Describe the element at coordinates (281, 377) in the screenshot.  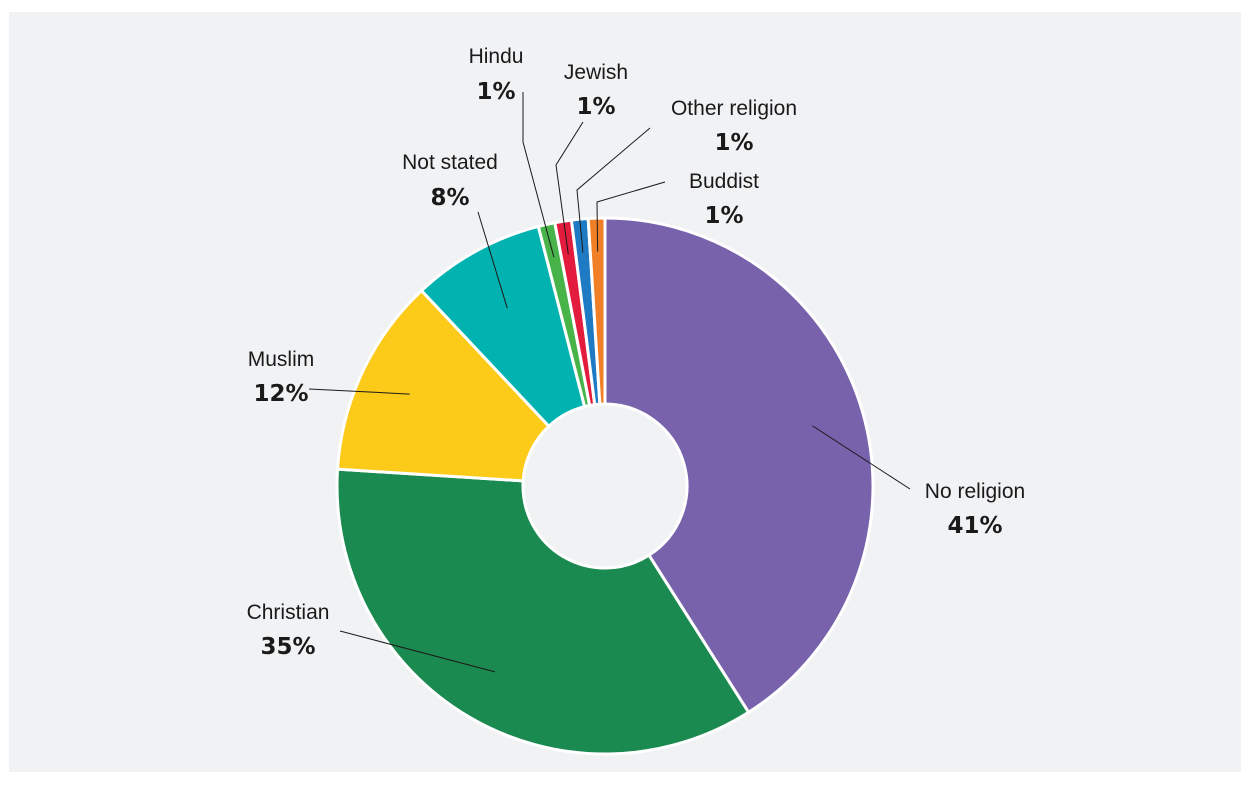
I see `slice-label-muslim: Muslim 12%` at that location.